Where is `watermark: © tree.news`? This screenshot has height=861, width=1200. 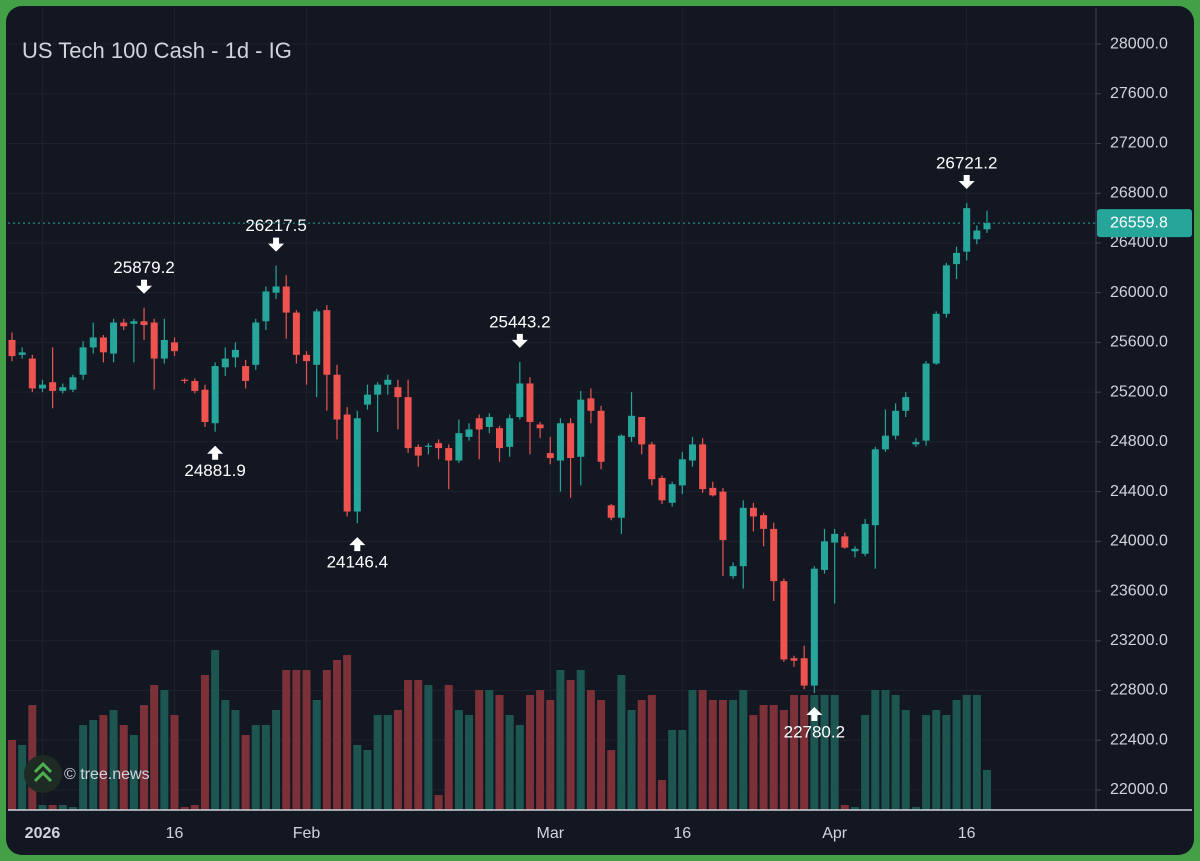 watermark: © tree.news is located at coordinates (107, 774).